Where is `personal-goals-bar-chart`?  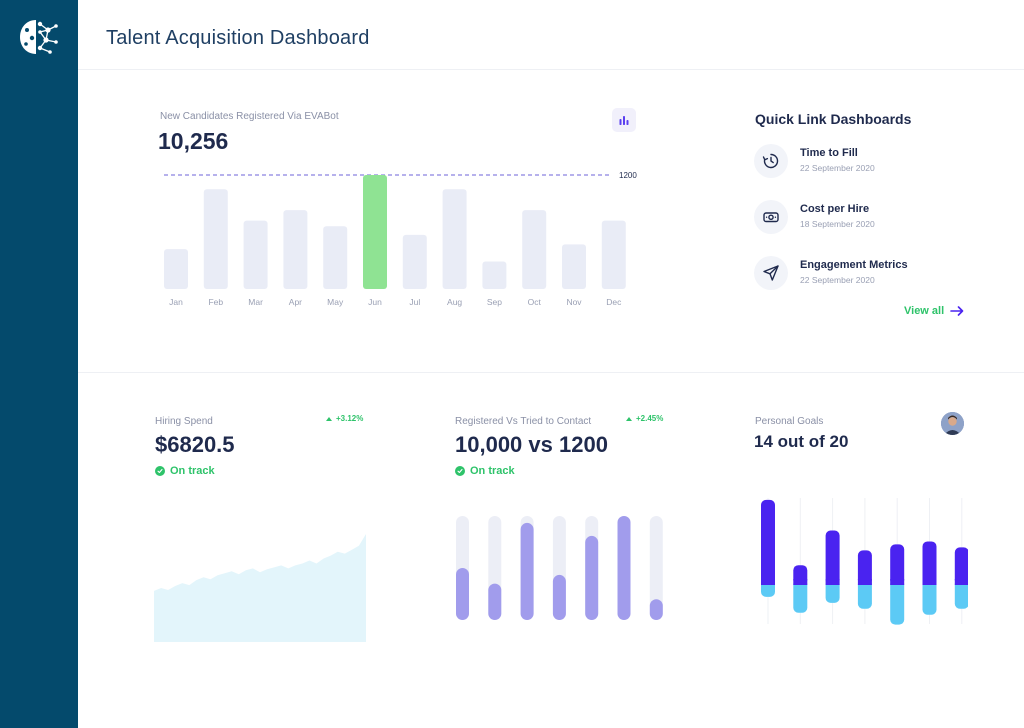
personal-goals-bar-chart is located at coordinates (864, 561).